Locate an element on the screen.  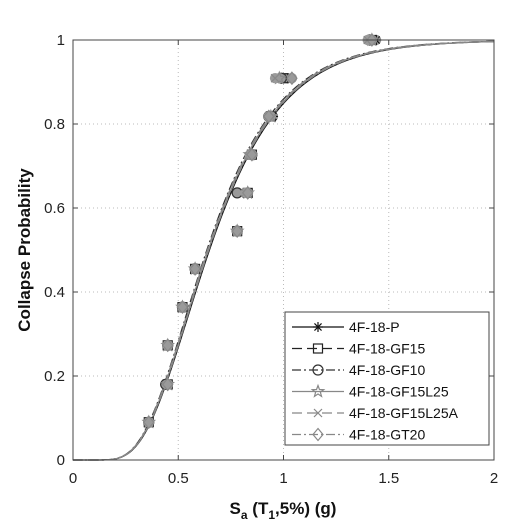
y-axis-title: Collapse Probability is located at coordinates (24, 250).